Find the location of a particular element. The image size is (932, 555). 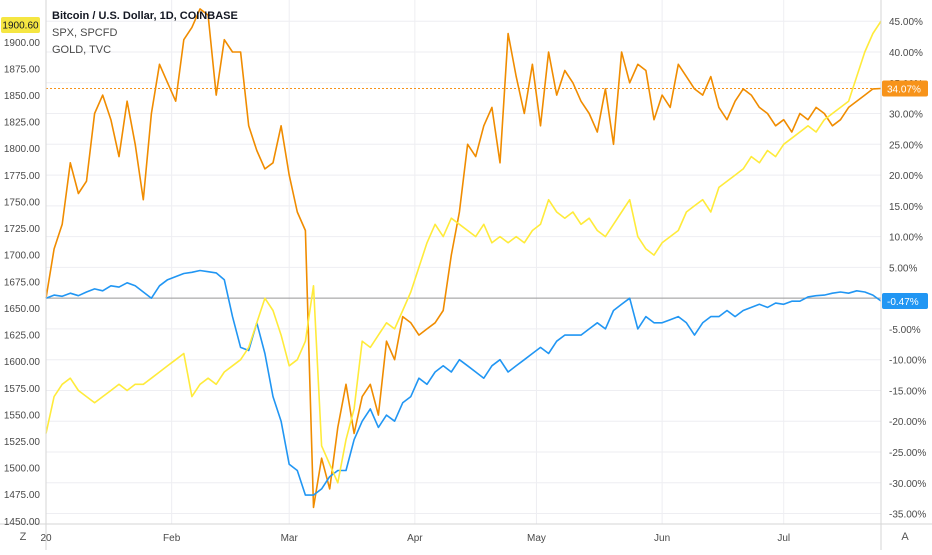

x-tick-label-5: Jun is located at coordinates (662, 538).